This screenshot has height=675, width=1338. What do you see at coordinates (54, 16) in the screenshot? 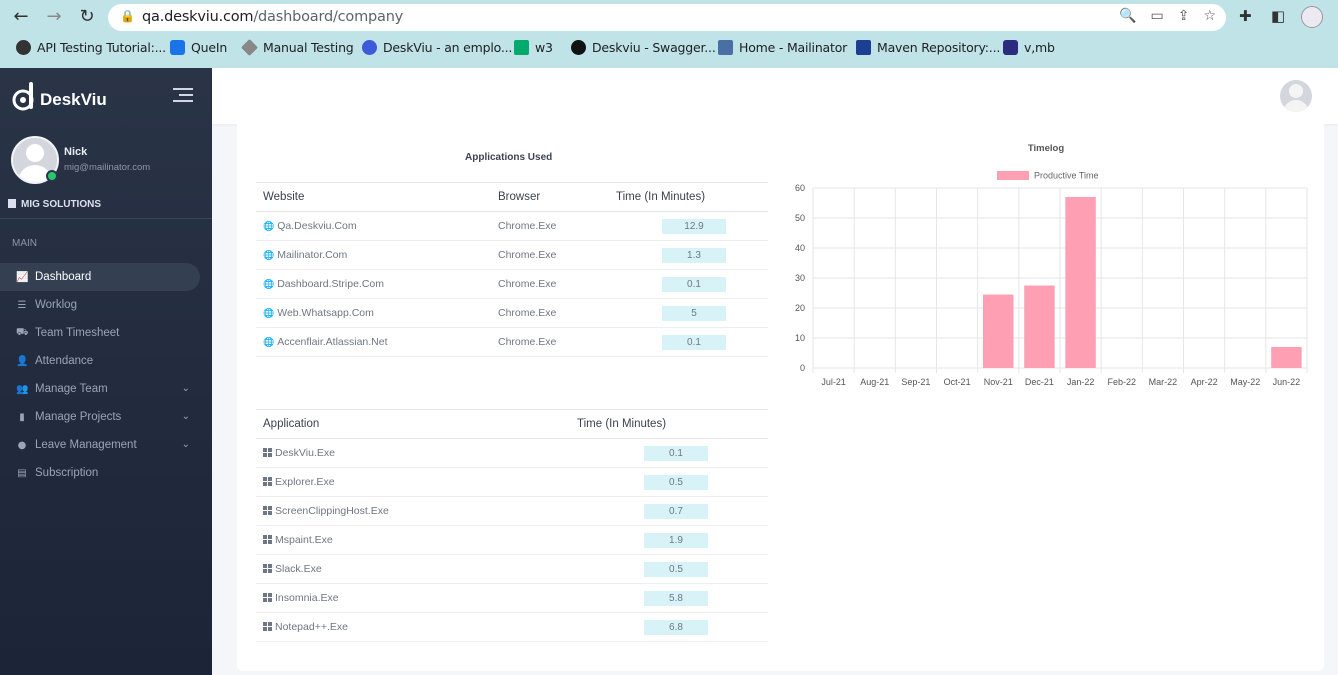
I see `forward-arrow-icon: →` at bounding box center [54, 16].